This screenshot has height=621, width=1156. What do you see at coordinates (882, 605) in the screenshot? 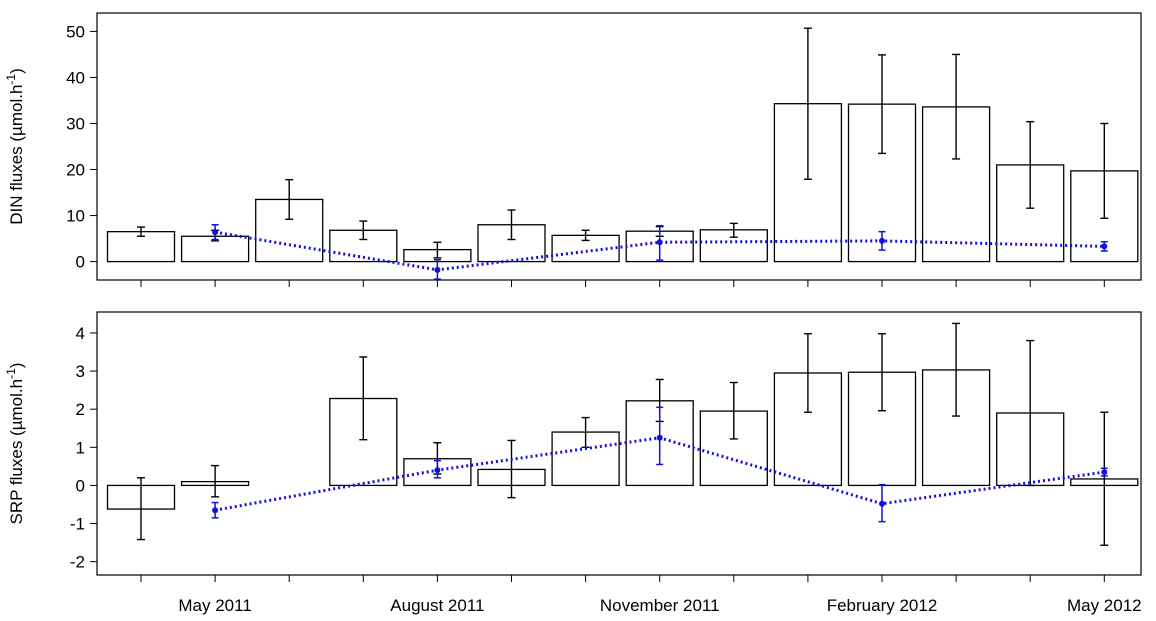
I see `srp-x-tick-label: February 2012` at bounding box center [882, 605].